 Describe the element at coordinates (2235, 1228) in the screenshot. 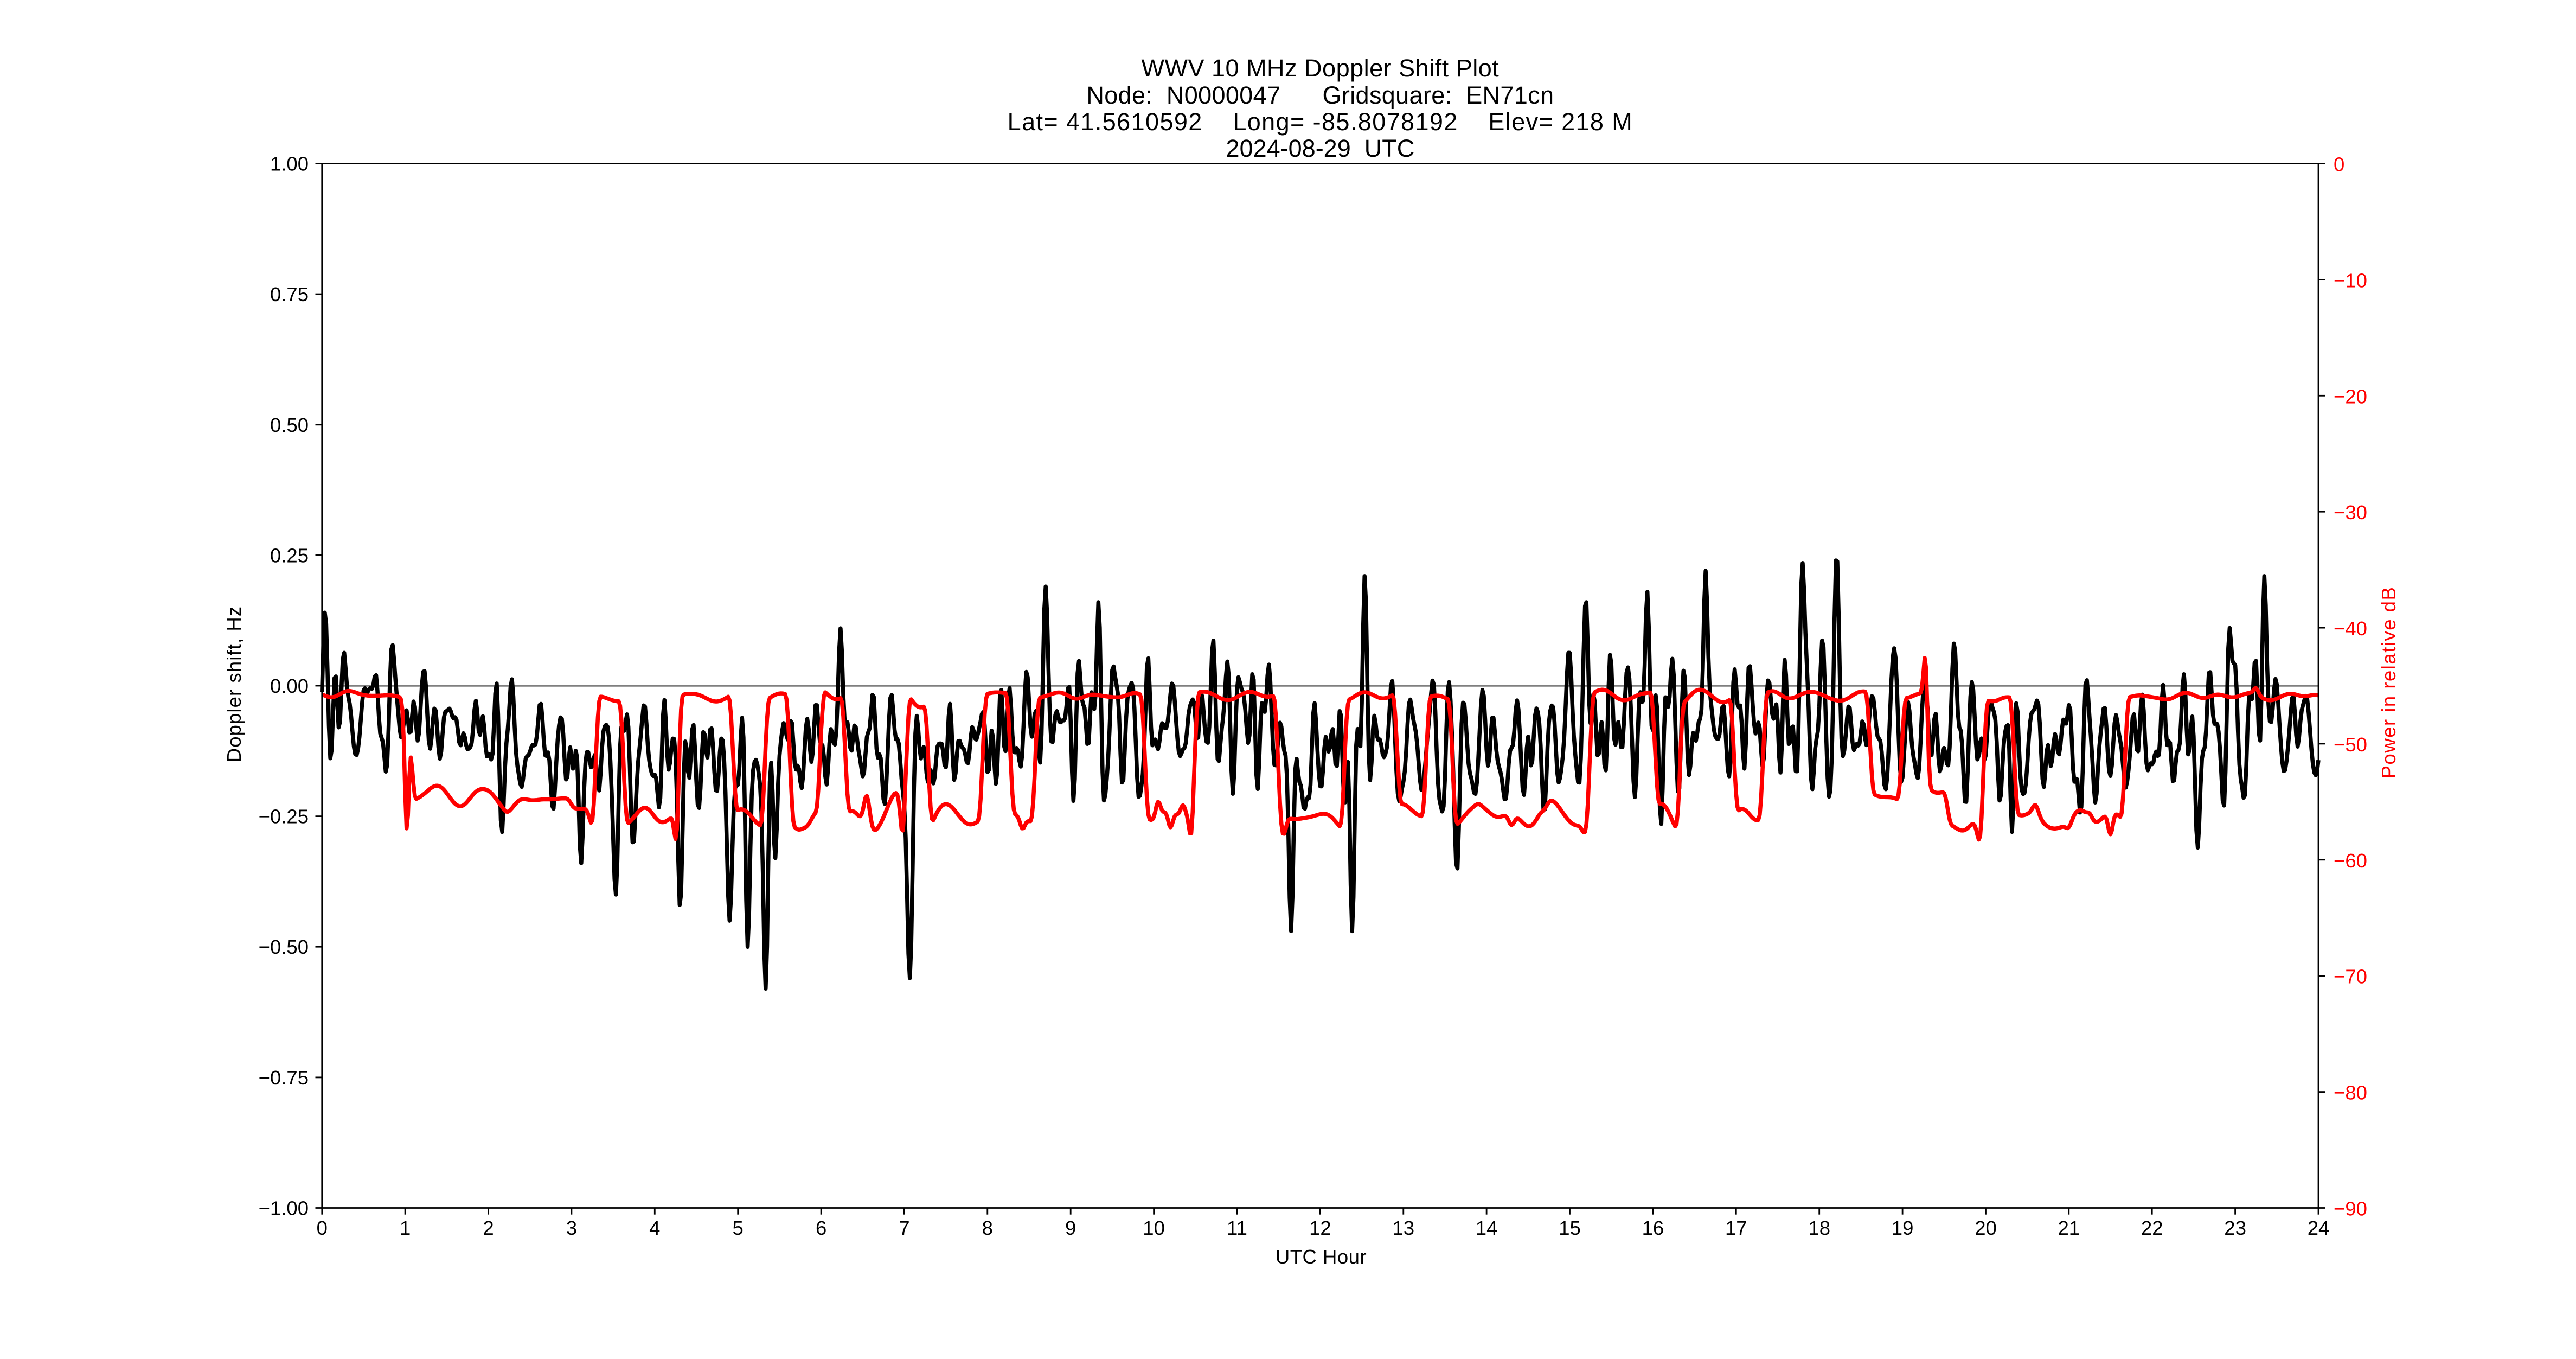

I see `svg-text: 23` at that location.